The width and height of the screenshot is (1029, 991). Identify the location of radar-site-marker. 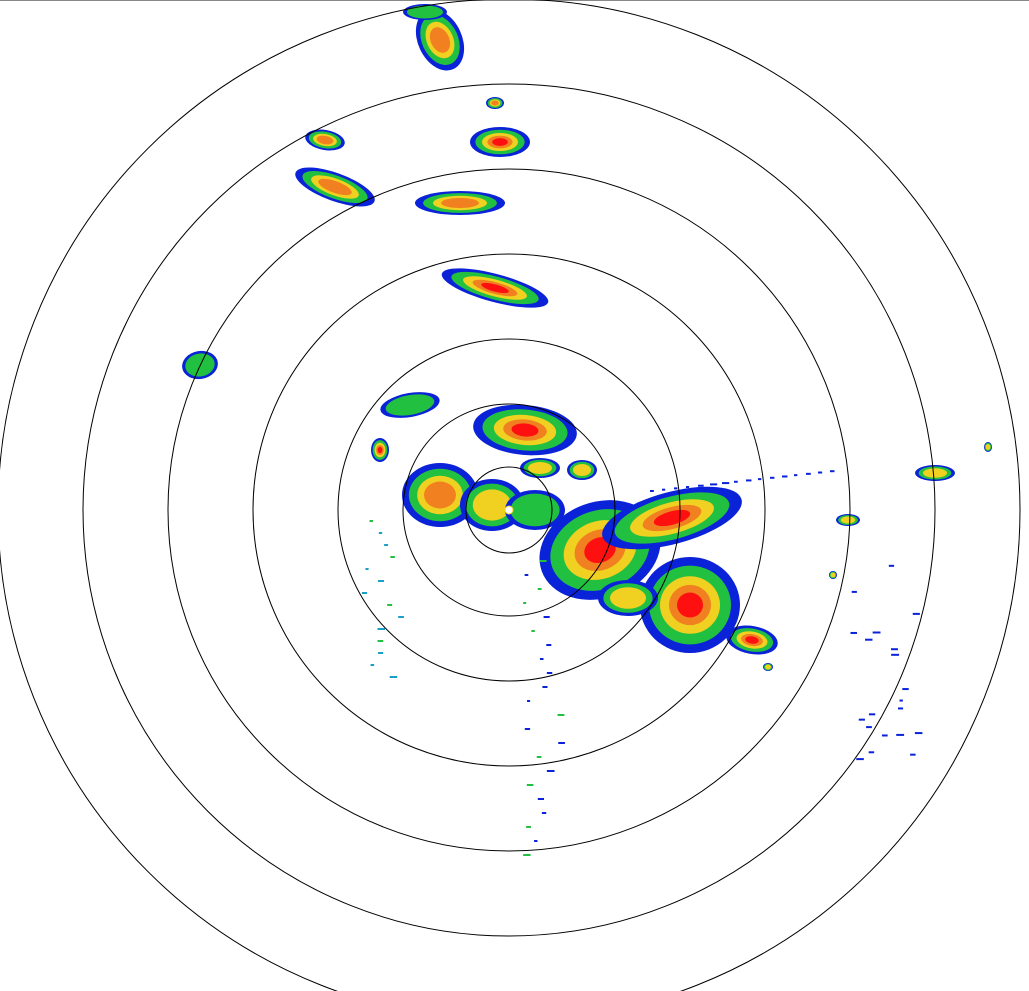
(509, 510).